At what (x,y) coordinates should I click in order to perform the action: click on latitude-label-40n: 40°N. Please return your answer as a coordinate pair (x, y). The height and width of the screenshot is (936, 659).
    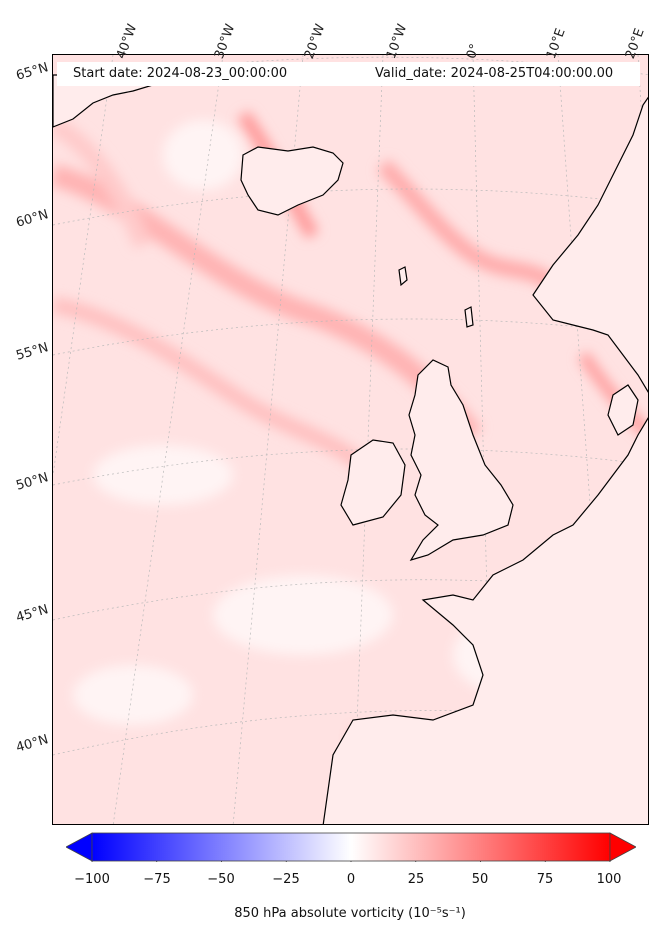
    Looking at the image, I should click on (32, 744).